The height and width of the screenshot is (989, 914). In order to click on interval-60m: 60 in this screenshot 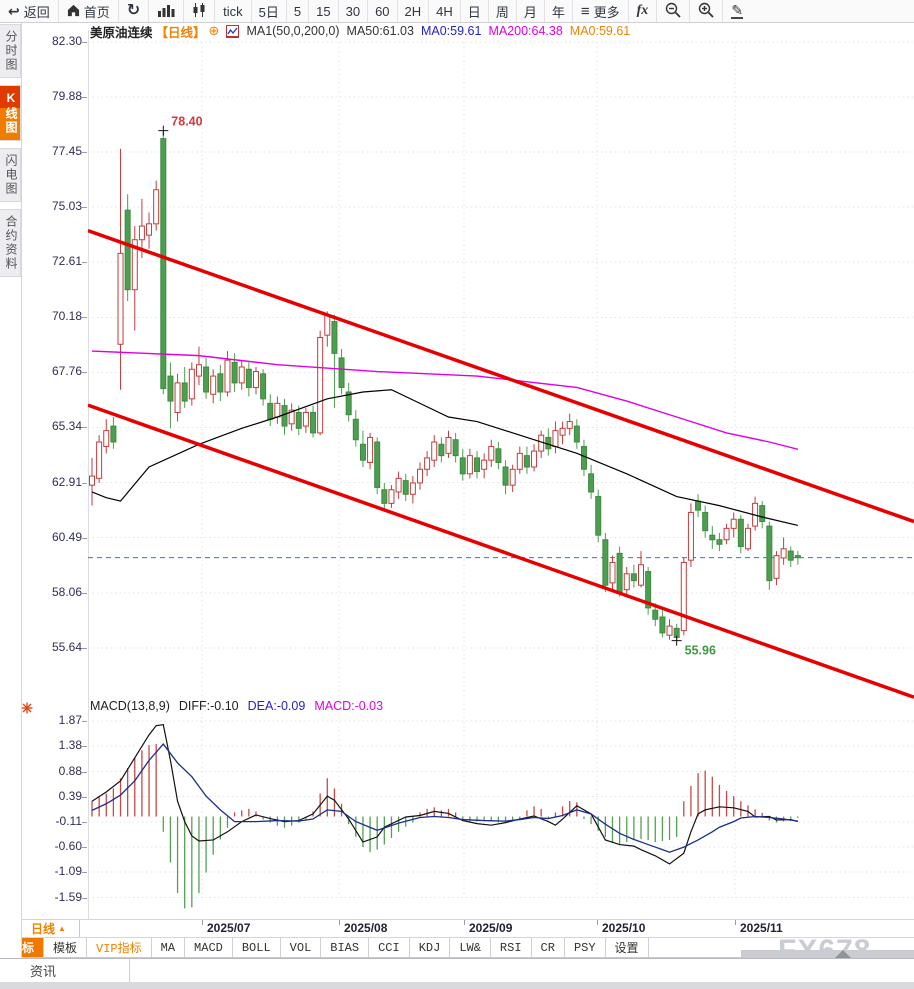, I will do `click(383, 11)`.